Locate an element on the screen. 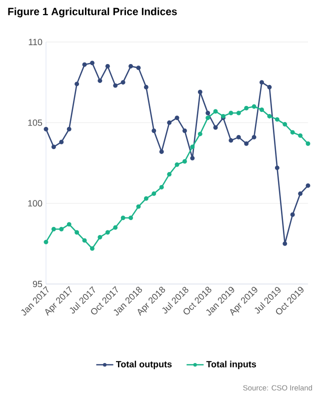  y-tick-label: 95 is located at coordinates (37, 284).